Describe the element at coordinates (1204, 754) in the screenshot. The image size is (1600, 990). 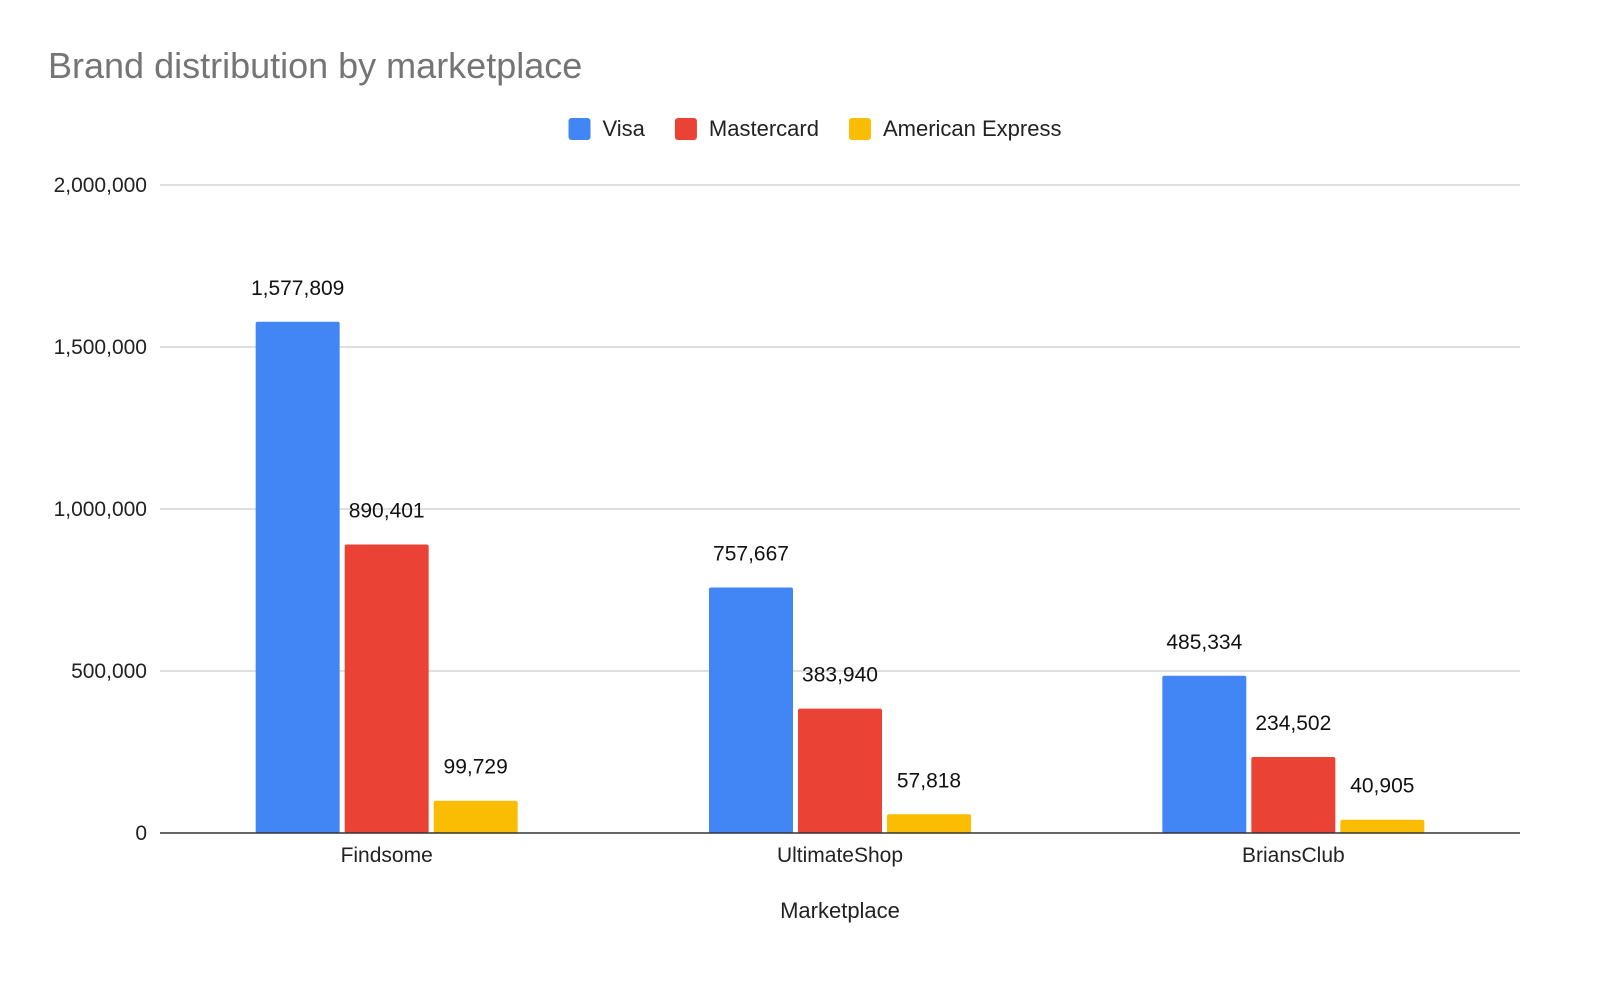
I see `bar-visa-briansclub` at that location.